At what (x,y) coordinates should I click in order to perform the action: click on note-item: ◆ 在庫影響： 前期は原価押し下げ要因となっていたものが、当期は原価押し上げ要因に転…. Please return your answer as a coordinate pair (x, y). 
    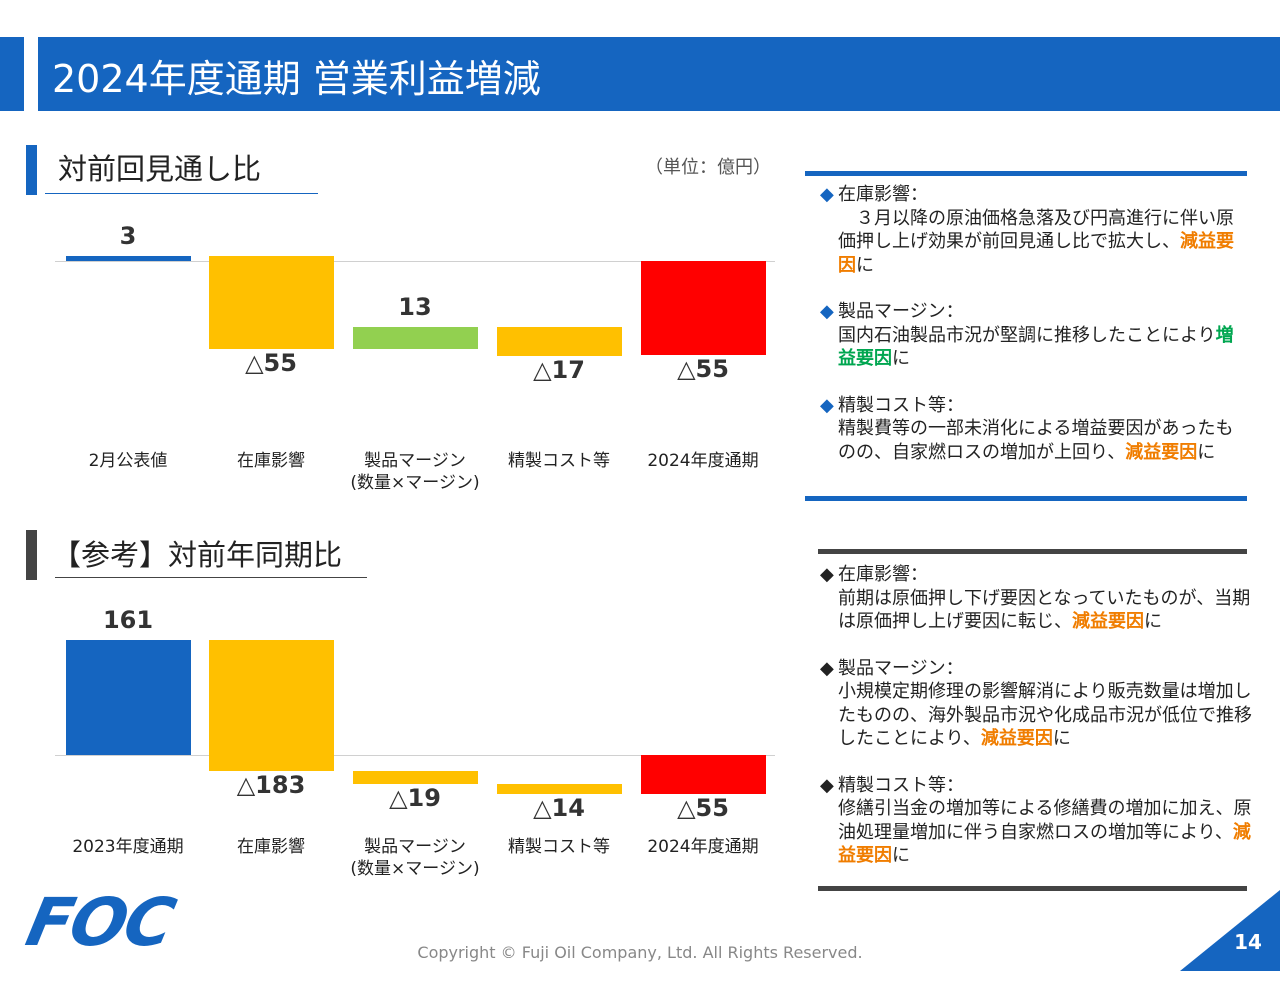
    Looking at the image, I should click on (1037, 598).